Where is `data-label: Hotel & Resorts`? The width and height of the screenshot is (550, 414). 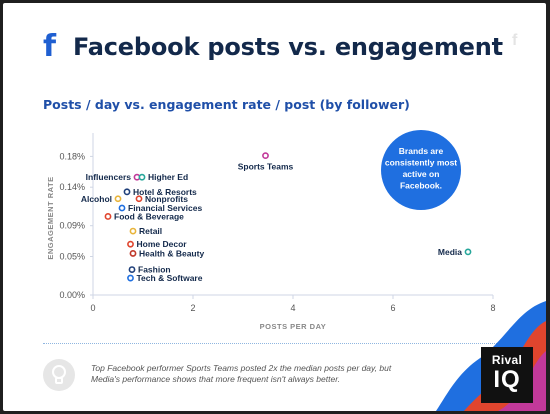 data-label: Hotel & Resorts is located at coordinates (165, 192).